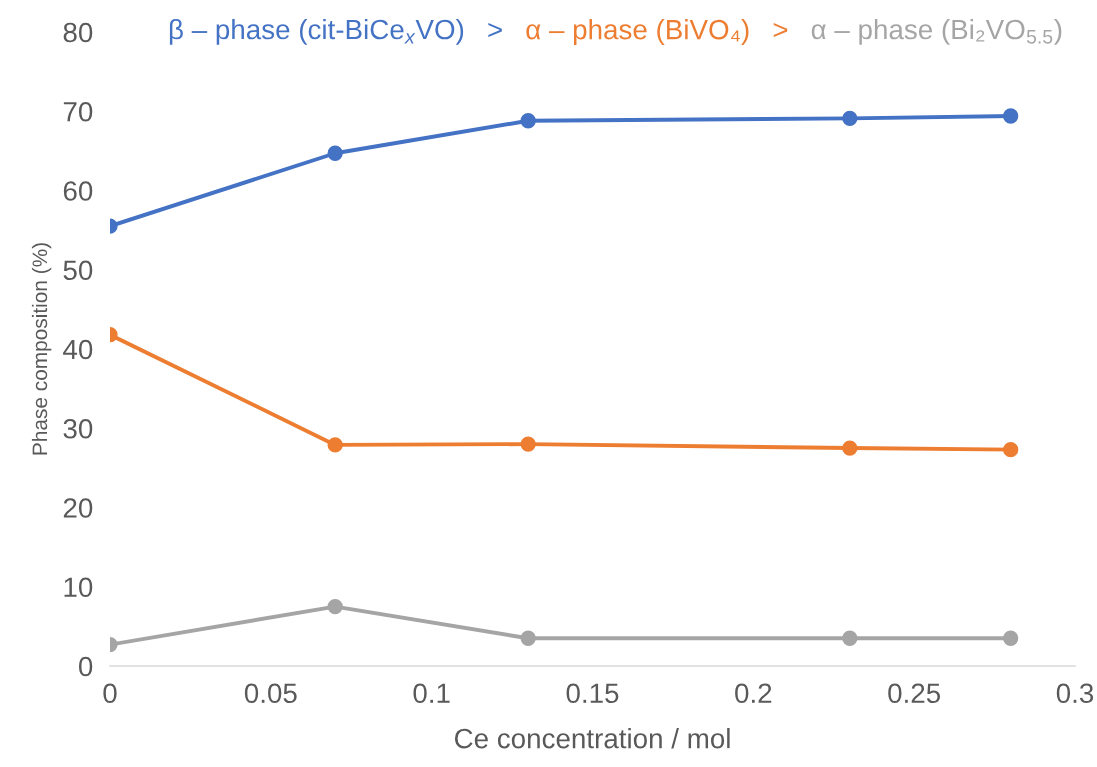  What do you see at coordinates (78, 32) in the screenshot?
I see `y-tick-label: 80` at bounding box center [78, 32].